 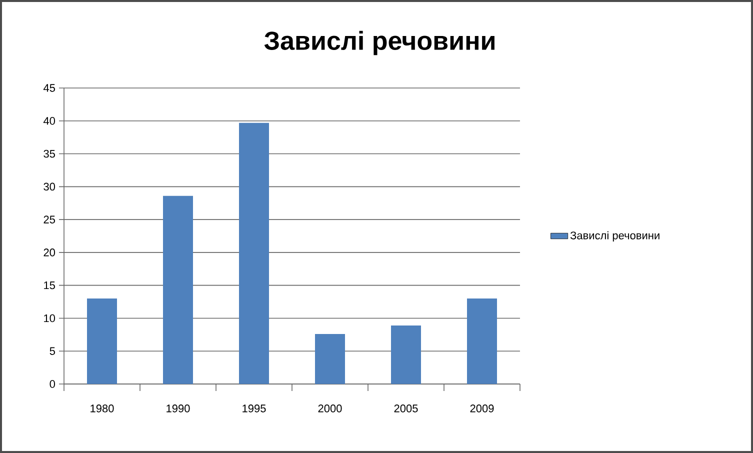 I want to click on y-tick-label: 45, so click(x=49, y=88).